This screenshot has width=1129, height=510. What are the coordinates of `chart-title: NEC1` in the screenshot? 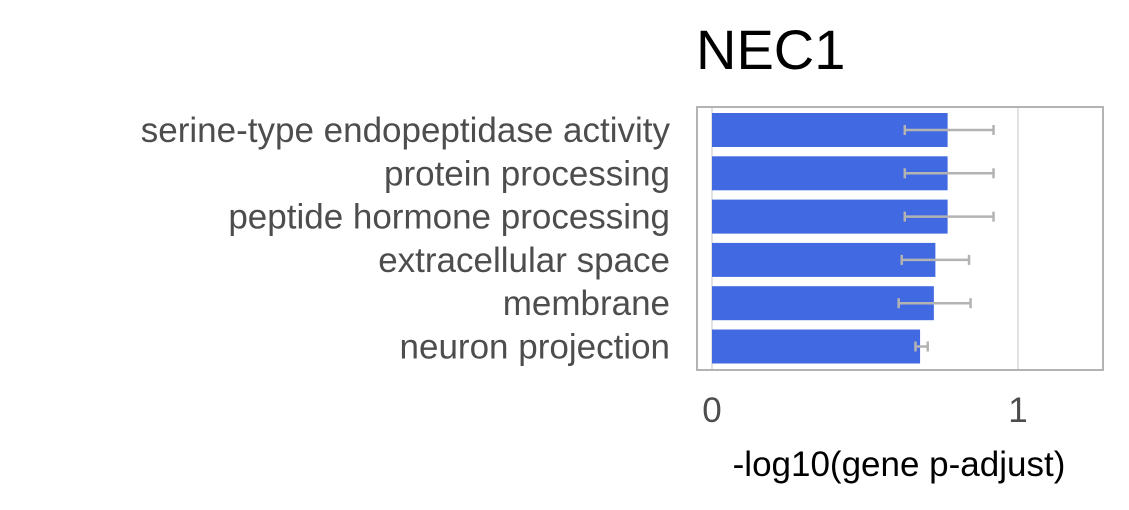 It's located at (770, 49).